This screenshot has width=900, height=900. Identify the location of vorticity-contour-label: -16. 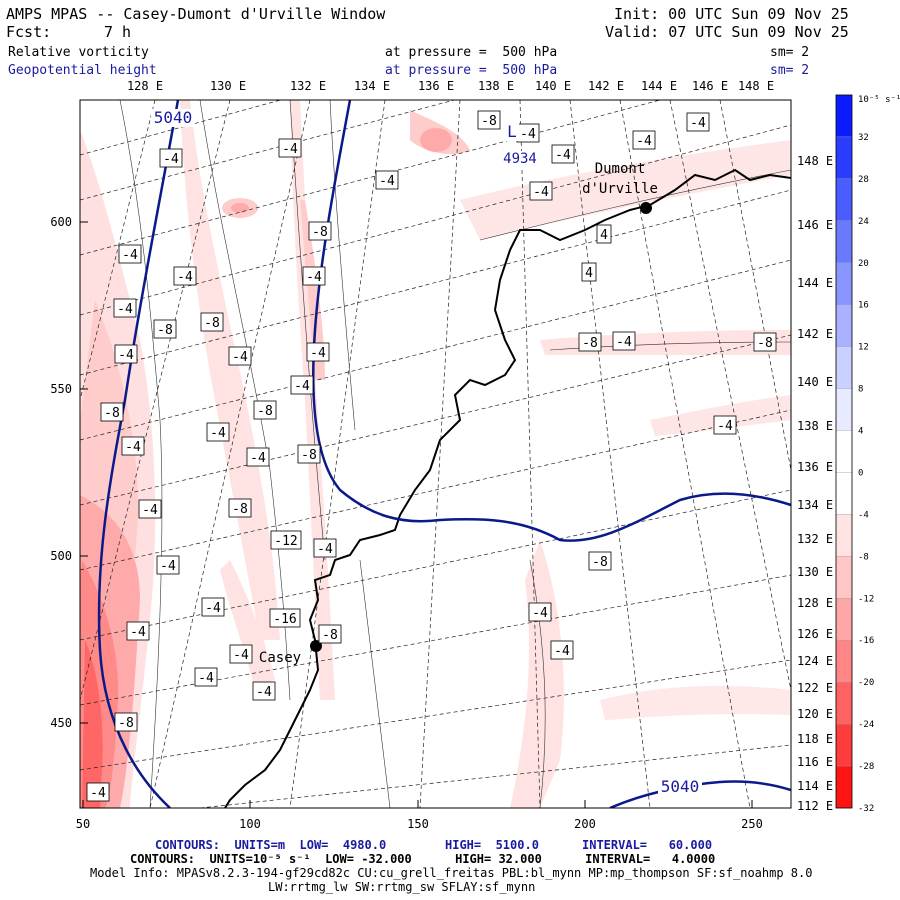
(285, 618).